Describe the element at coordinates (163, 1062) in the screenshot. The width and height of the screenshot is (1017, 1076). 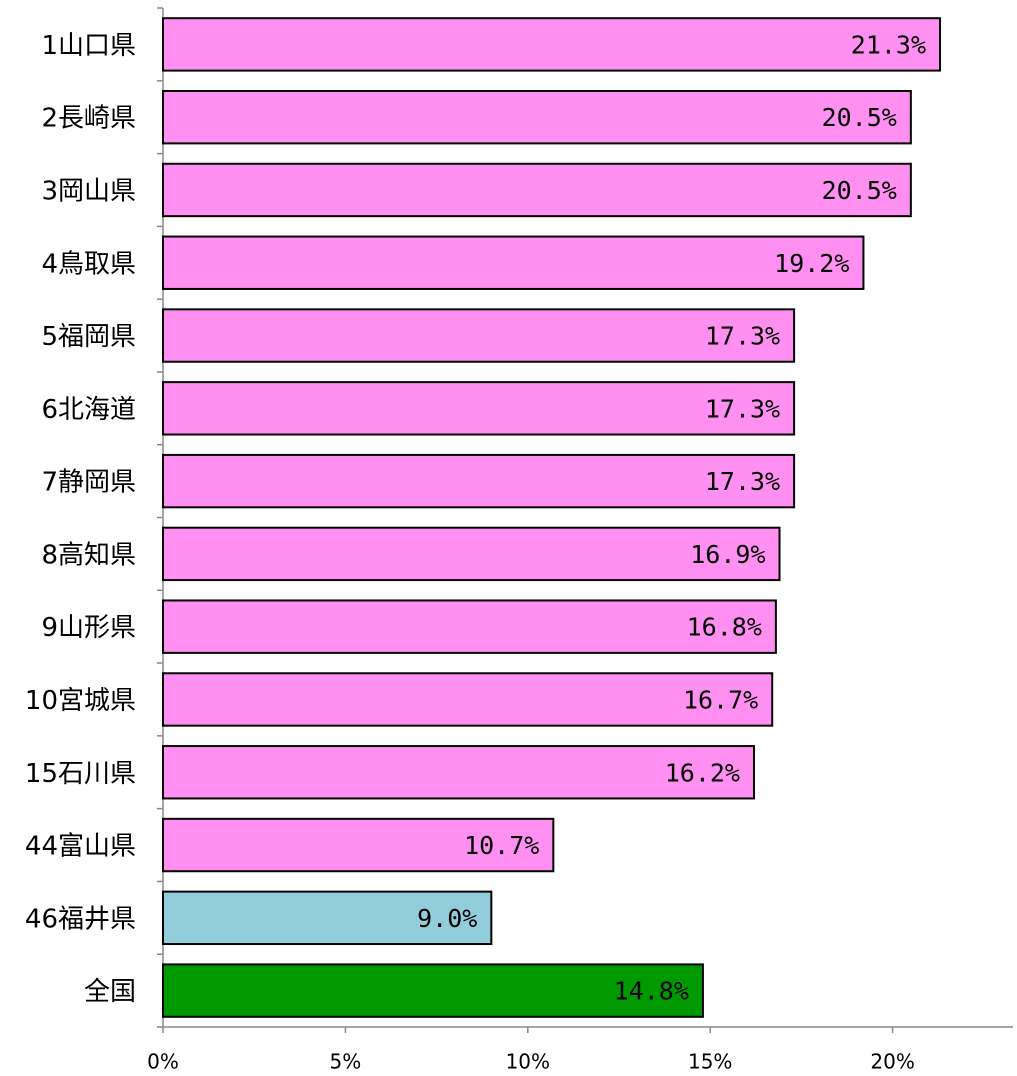
I see `x-tick-label: 0%` at that location.